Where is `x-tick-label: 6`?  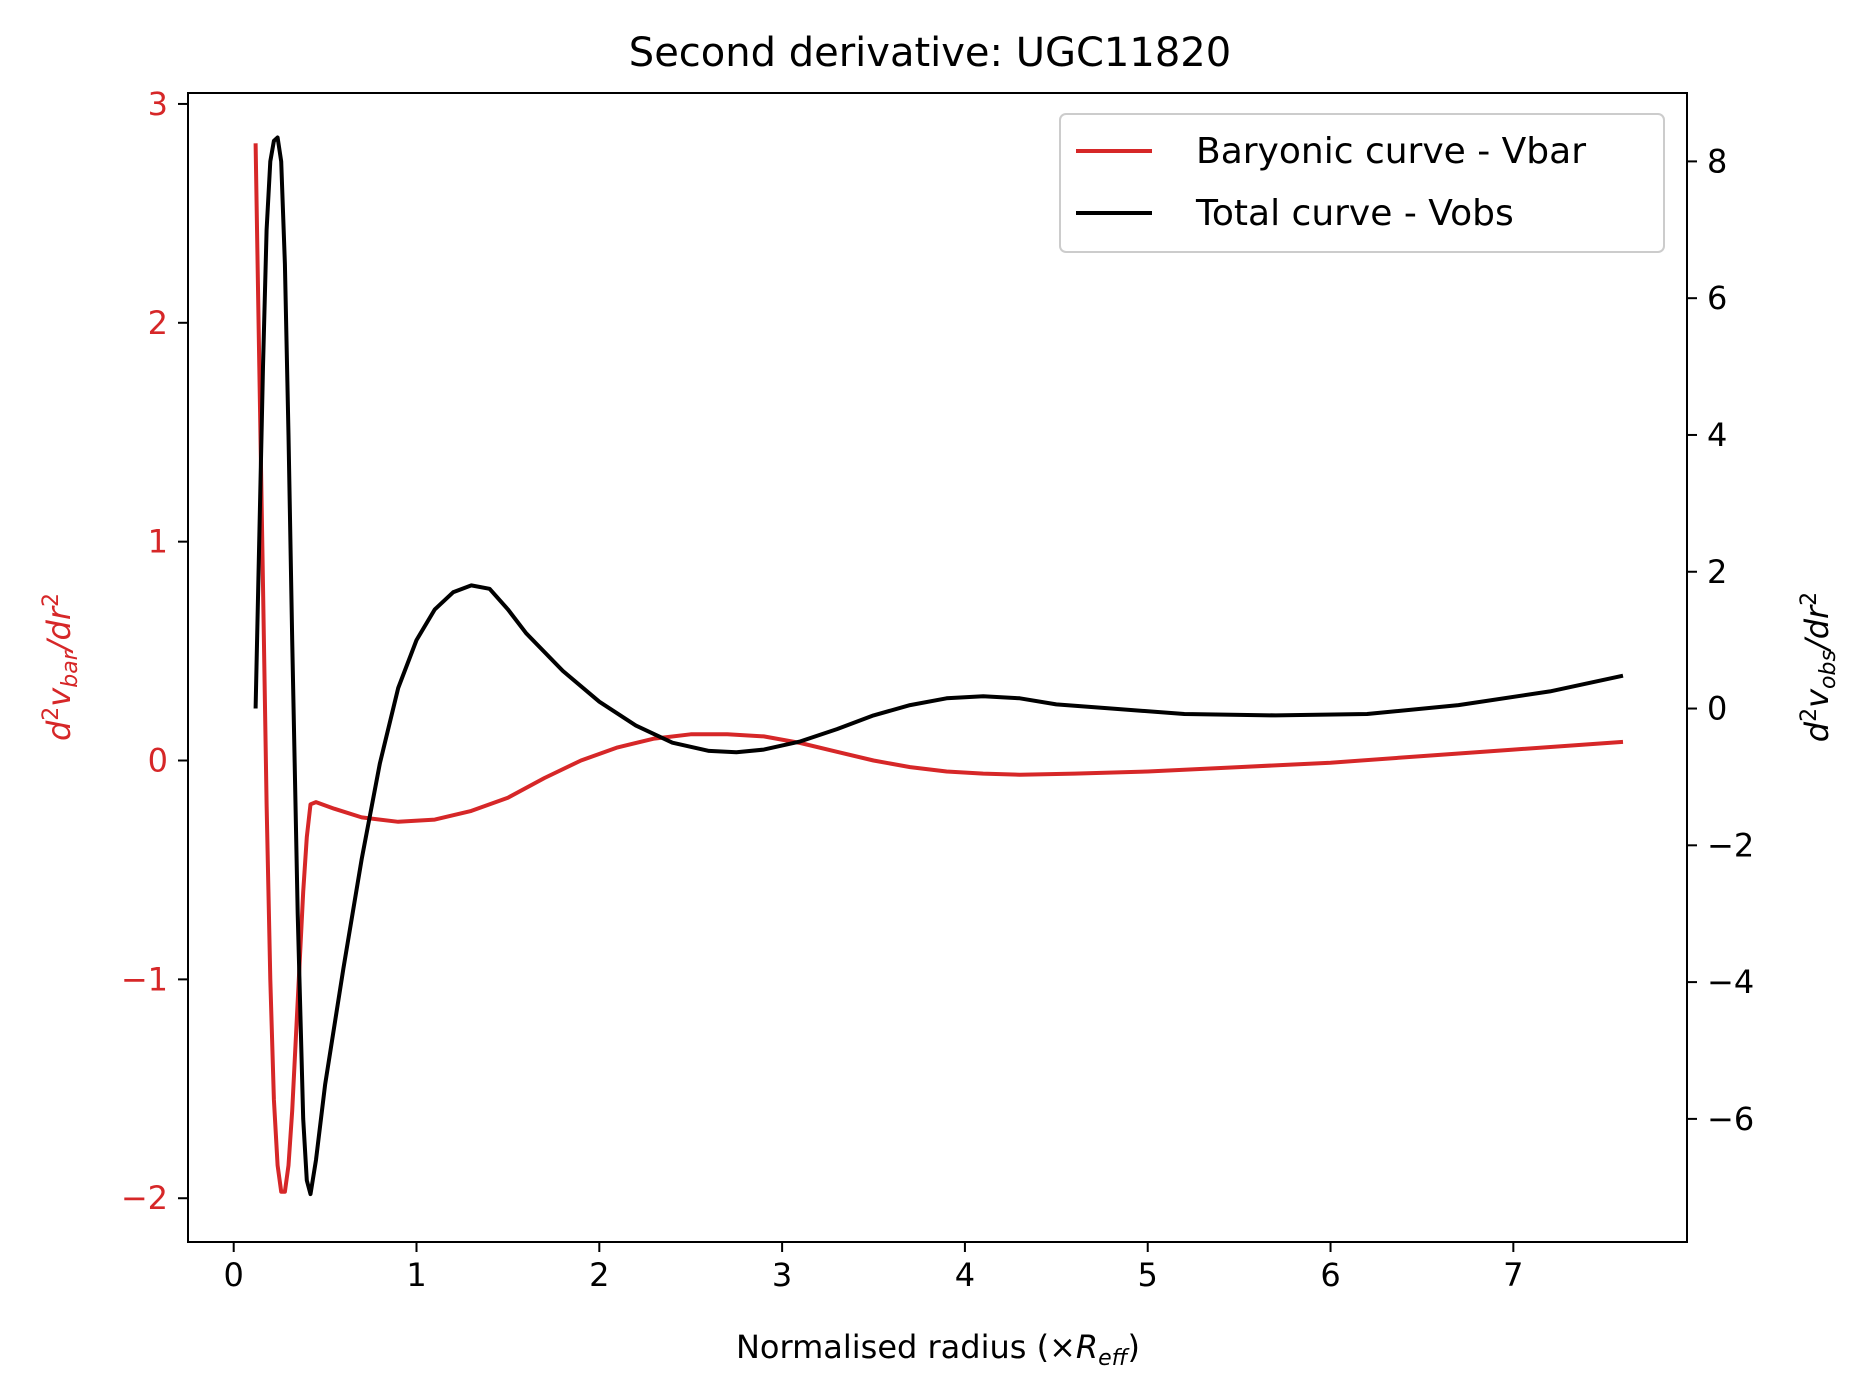 x-tick-label: 6 is located at coordinates (1330, 1275).